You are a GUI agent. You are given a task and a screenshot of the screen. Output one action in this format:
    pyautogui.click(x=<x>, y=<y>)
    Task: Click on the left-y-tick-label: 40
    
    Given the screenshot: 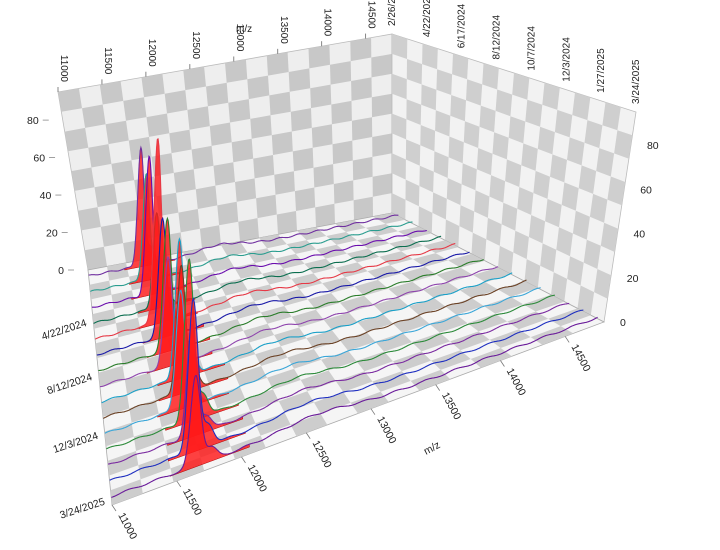 What is the action you would take?
    pyautogui.click(x=46, y=196)
    